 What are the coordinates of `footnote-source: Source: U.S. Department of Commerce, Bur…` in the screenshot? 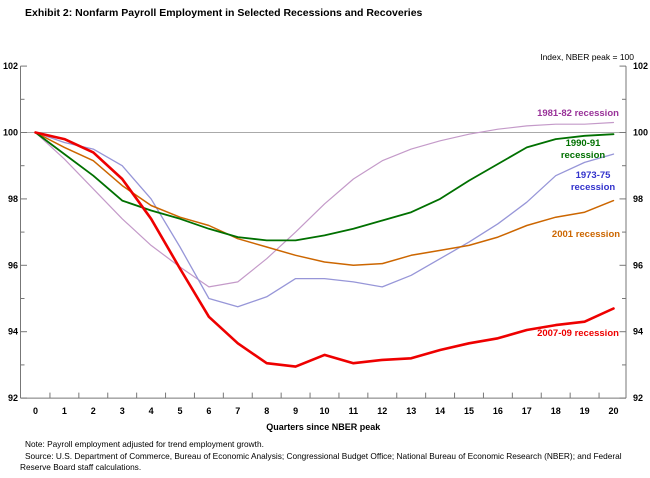 It's located at (321, 461).